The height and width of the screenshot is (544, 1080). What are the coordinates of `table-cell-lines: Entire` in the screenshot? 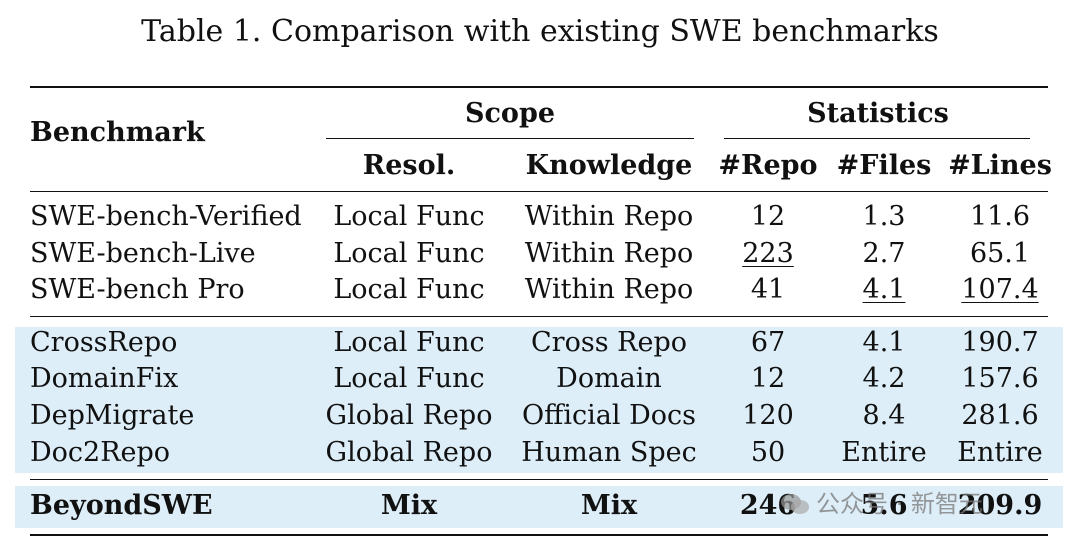 It's located at (1000, 452).